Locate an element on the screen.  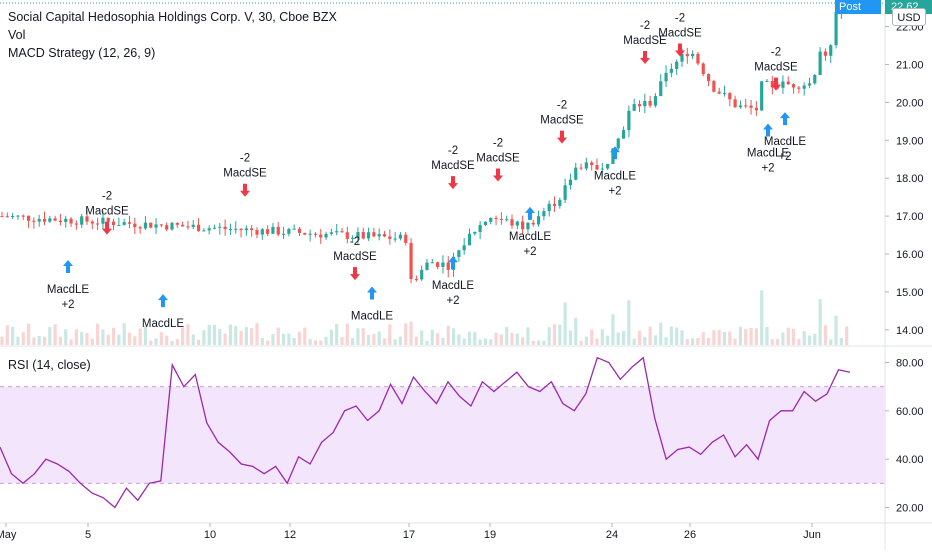
rsi-tick-label: 20.00 is located at coordinates (910, 509).